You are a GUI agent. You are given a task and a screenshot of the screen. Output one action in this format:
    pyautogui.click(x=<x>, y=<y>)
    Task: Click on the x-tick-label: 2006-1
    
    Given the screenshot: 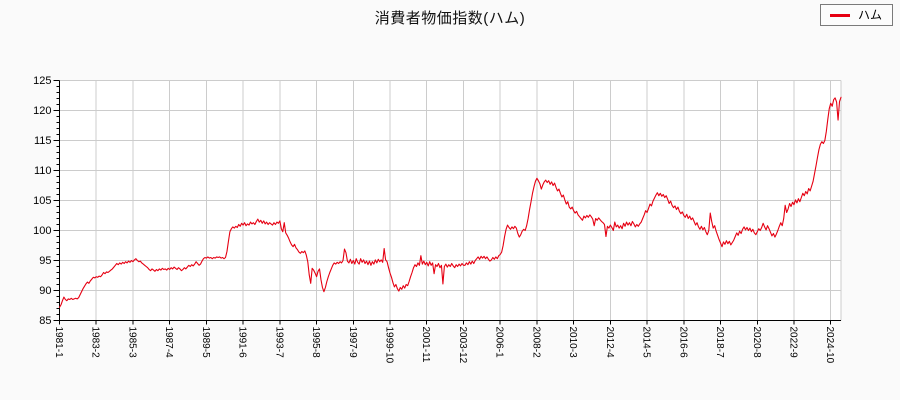 What is the action you would take?
    pyautogui.click(x=499, y=343)
    